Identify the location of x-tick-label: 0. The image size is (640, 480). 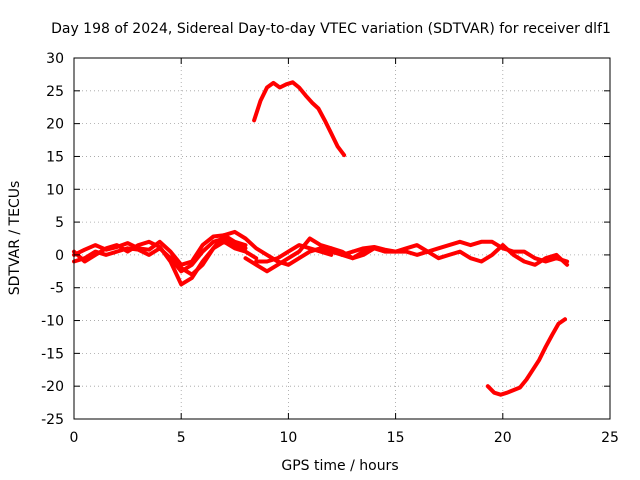
(74, 438).